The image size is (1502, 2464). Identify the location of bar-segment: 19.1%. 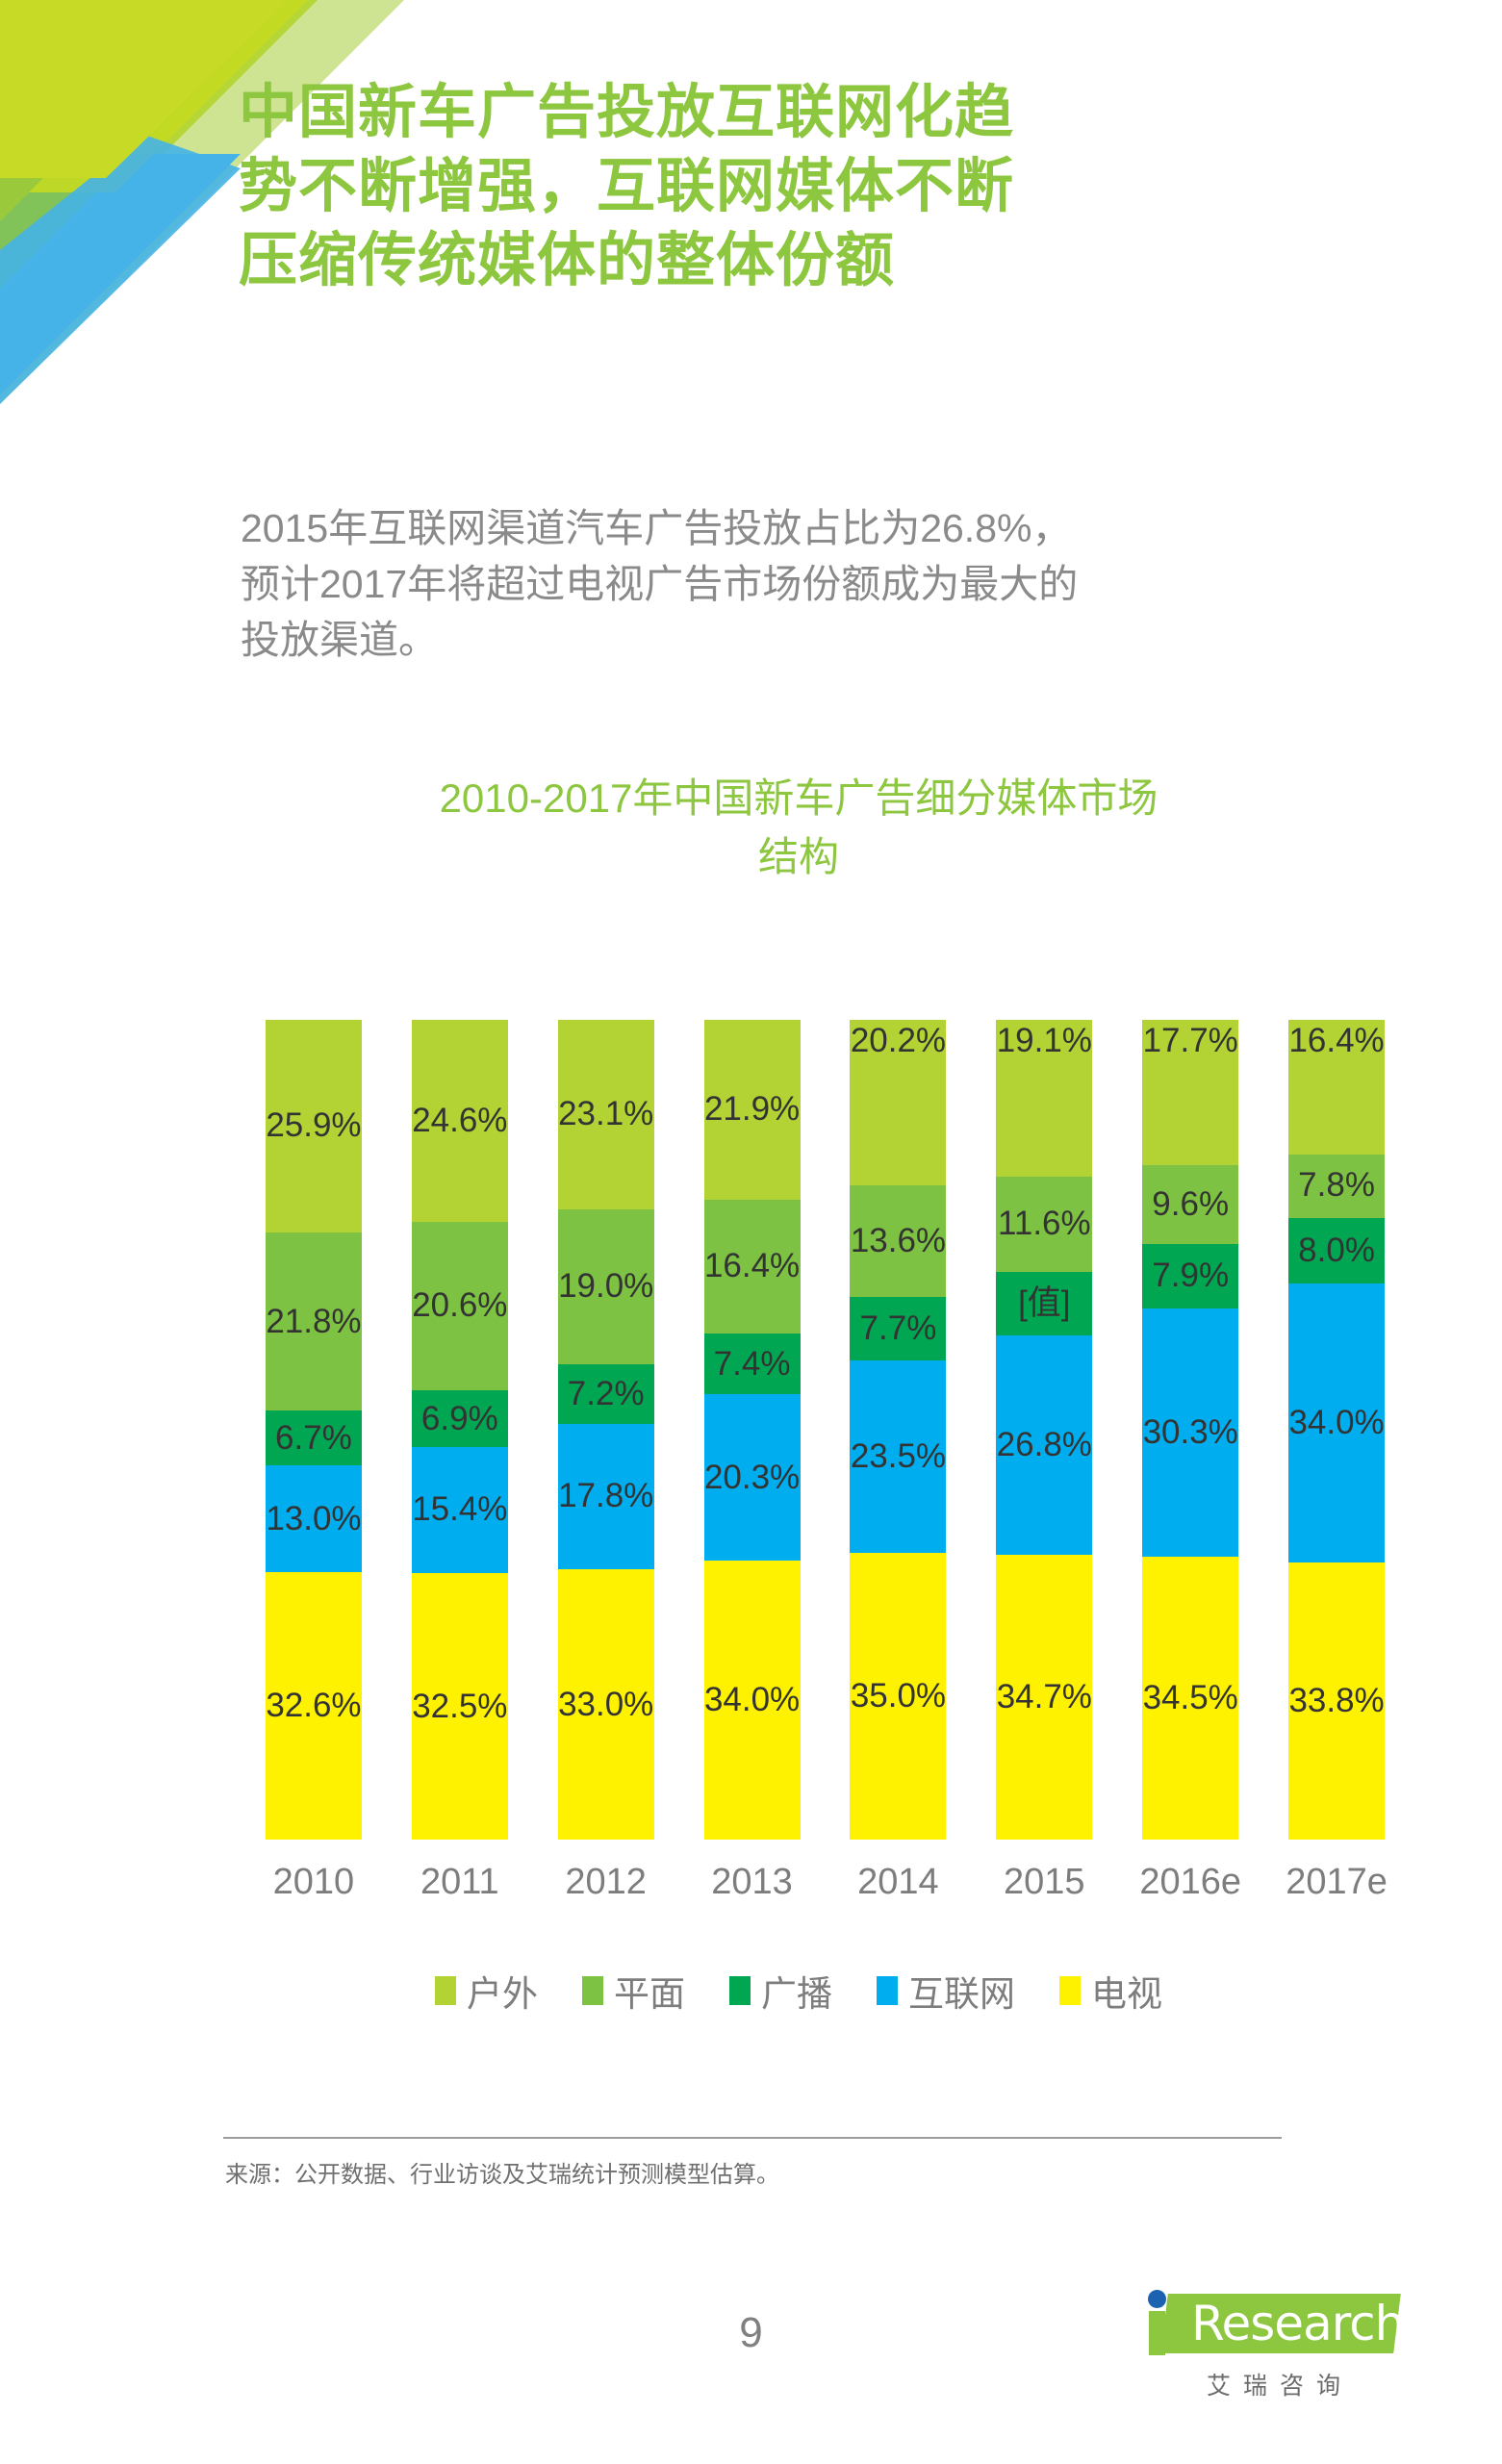
(1045, 1098).